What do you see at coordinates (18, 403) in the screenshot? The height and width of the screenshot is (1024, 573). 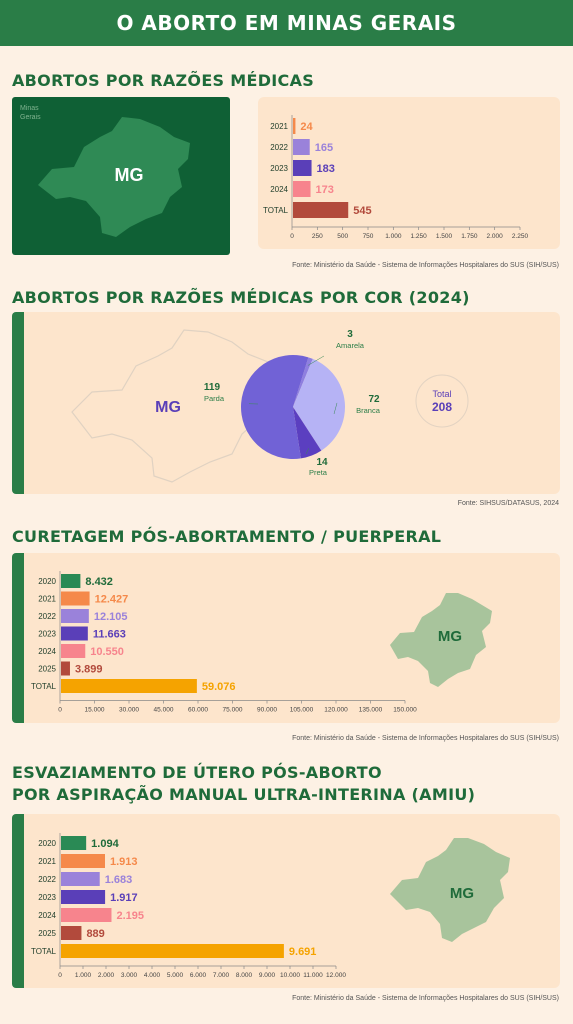 I see `section2-accent-bar` at bounding box center [18, 403].